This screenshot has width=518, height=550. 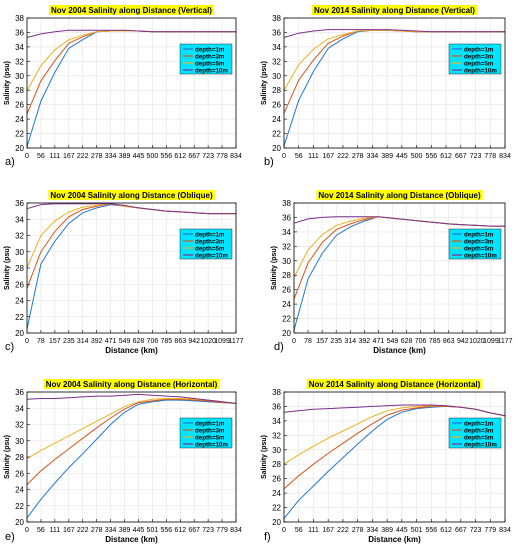 I want to click on panel-label: b), so click(x=269, y=162).